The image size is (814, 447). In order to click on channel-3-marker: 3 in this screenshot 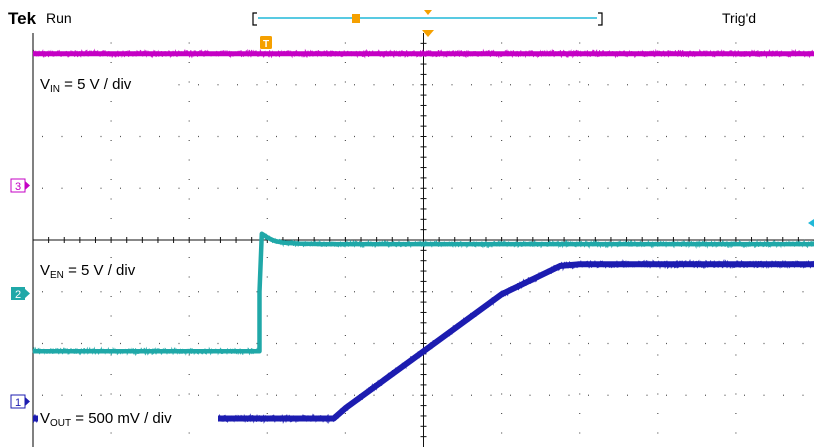, I will do `click(20, 185)`.